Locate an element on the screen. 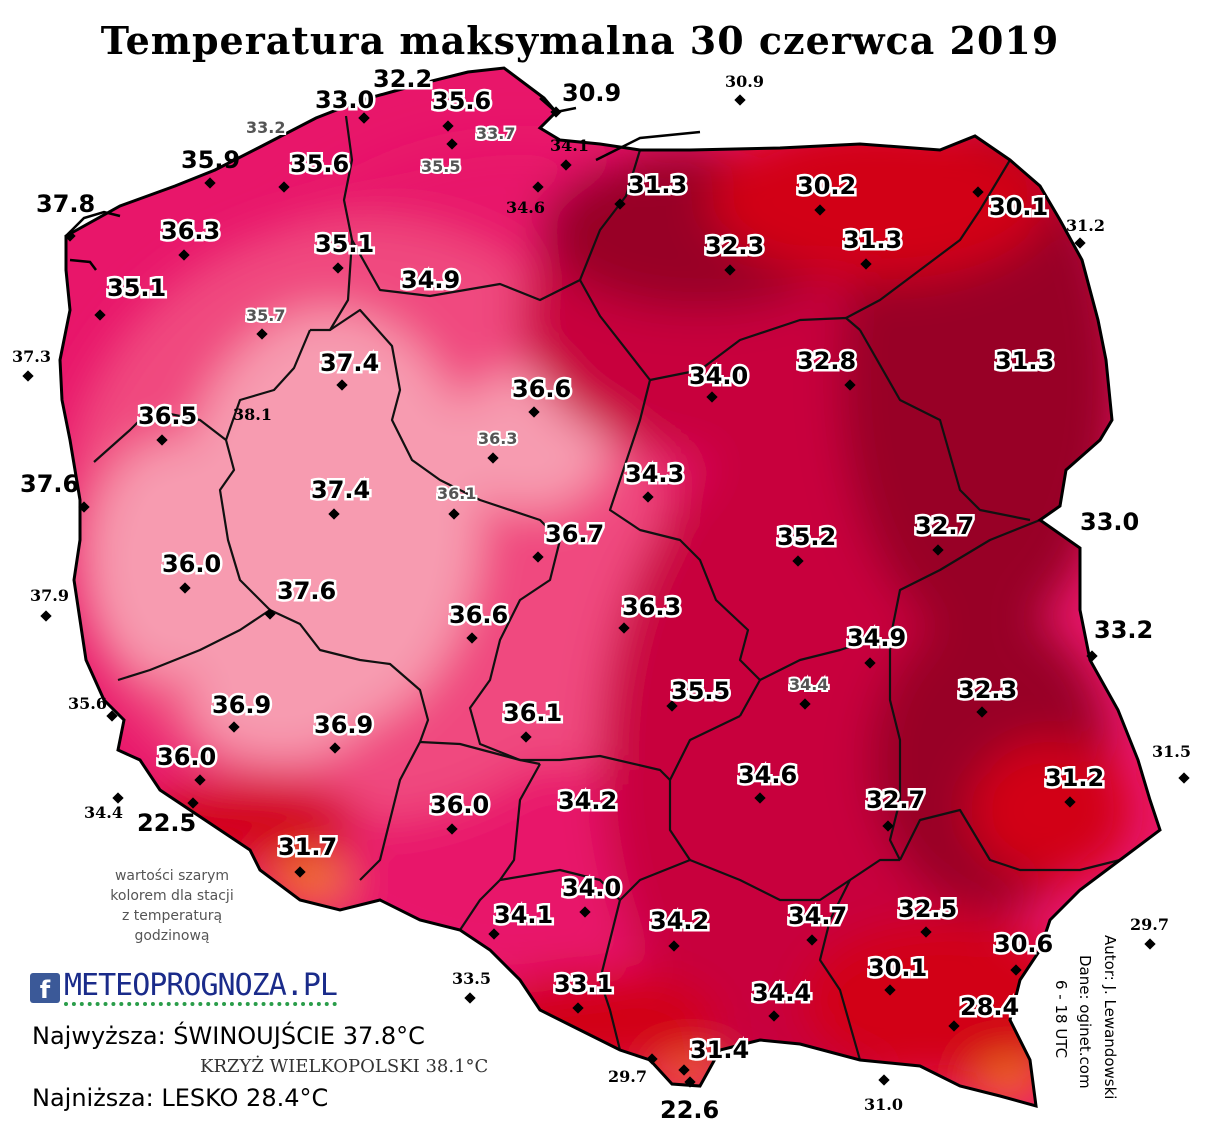 The height and width of the screenshot is (1136, 1208). station-78: 29.7 is located at coordinates (633, 1069).